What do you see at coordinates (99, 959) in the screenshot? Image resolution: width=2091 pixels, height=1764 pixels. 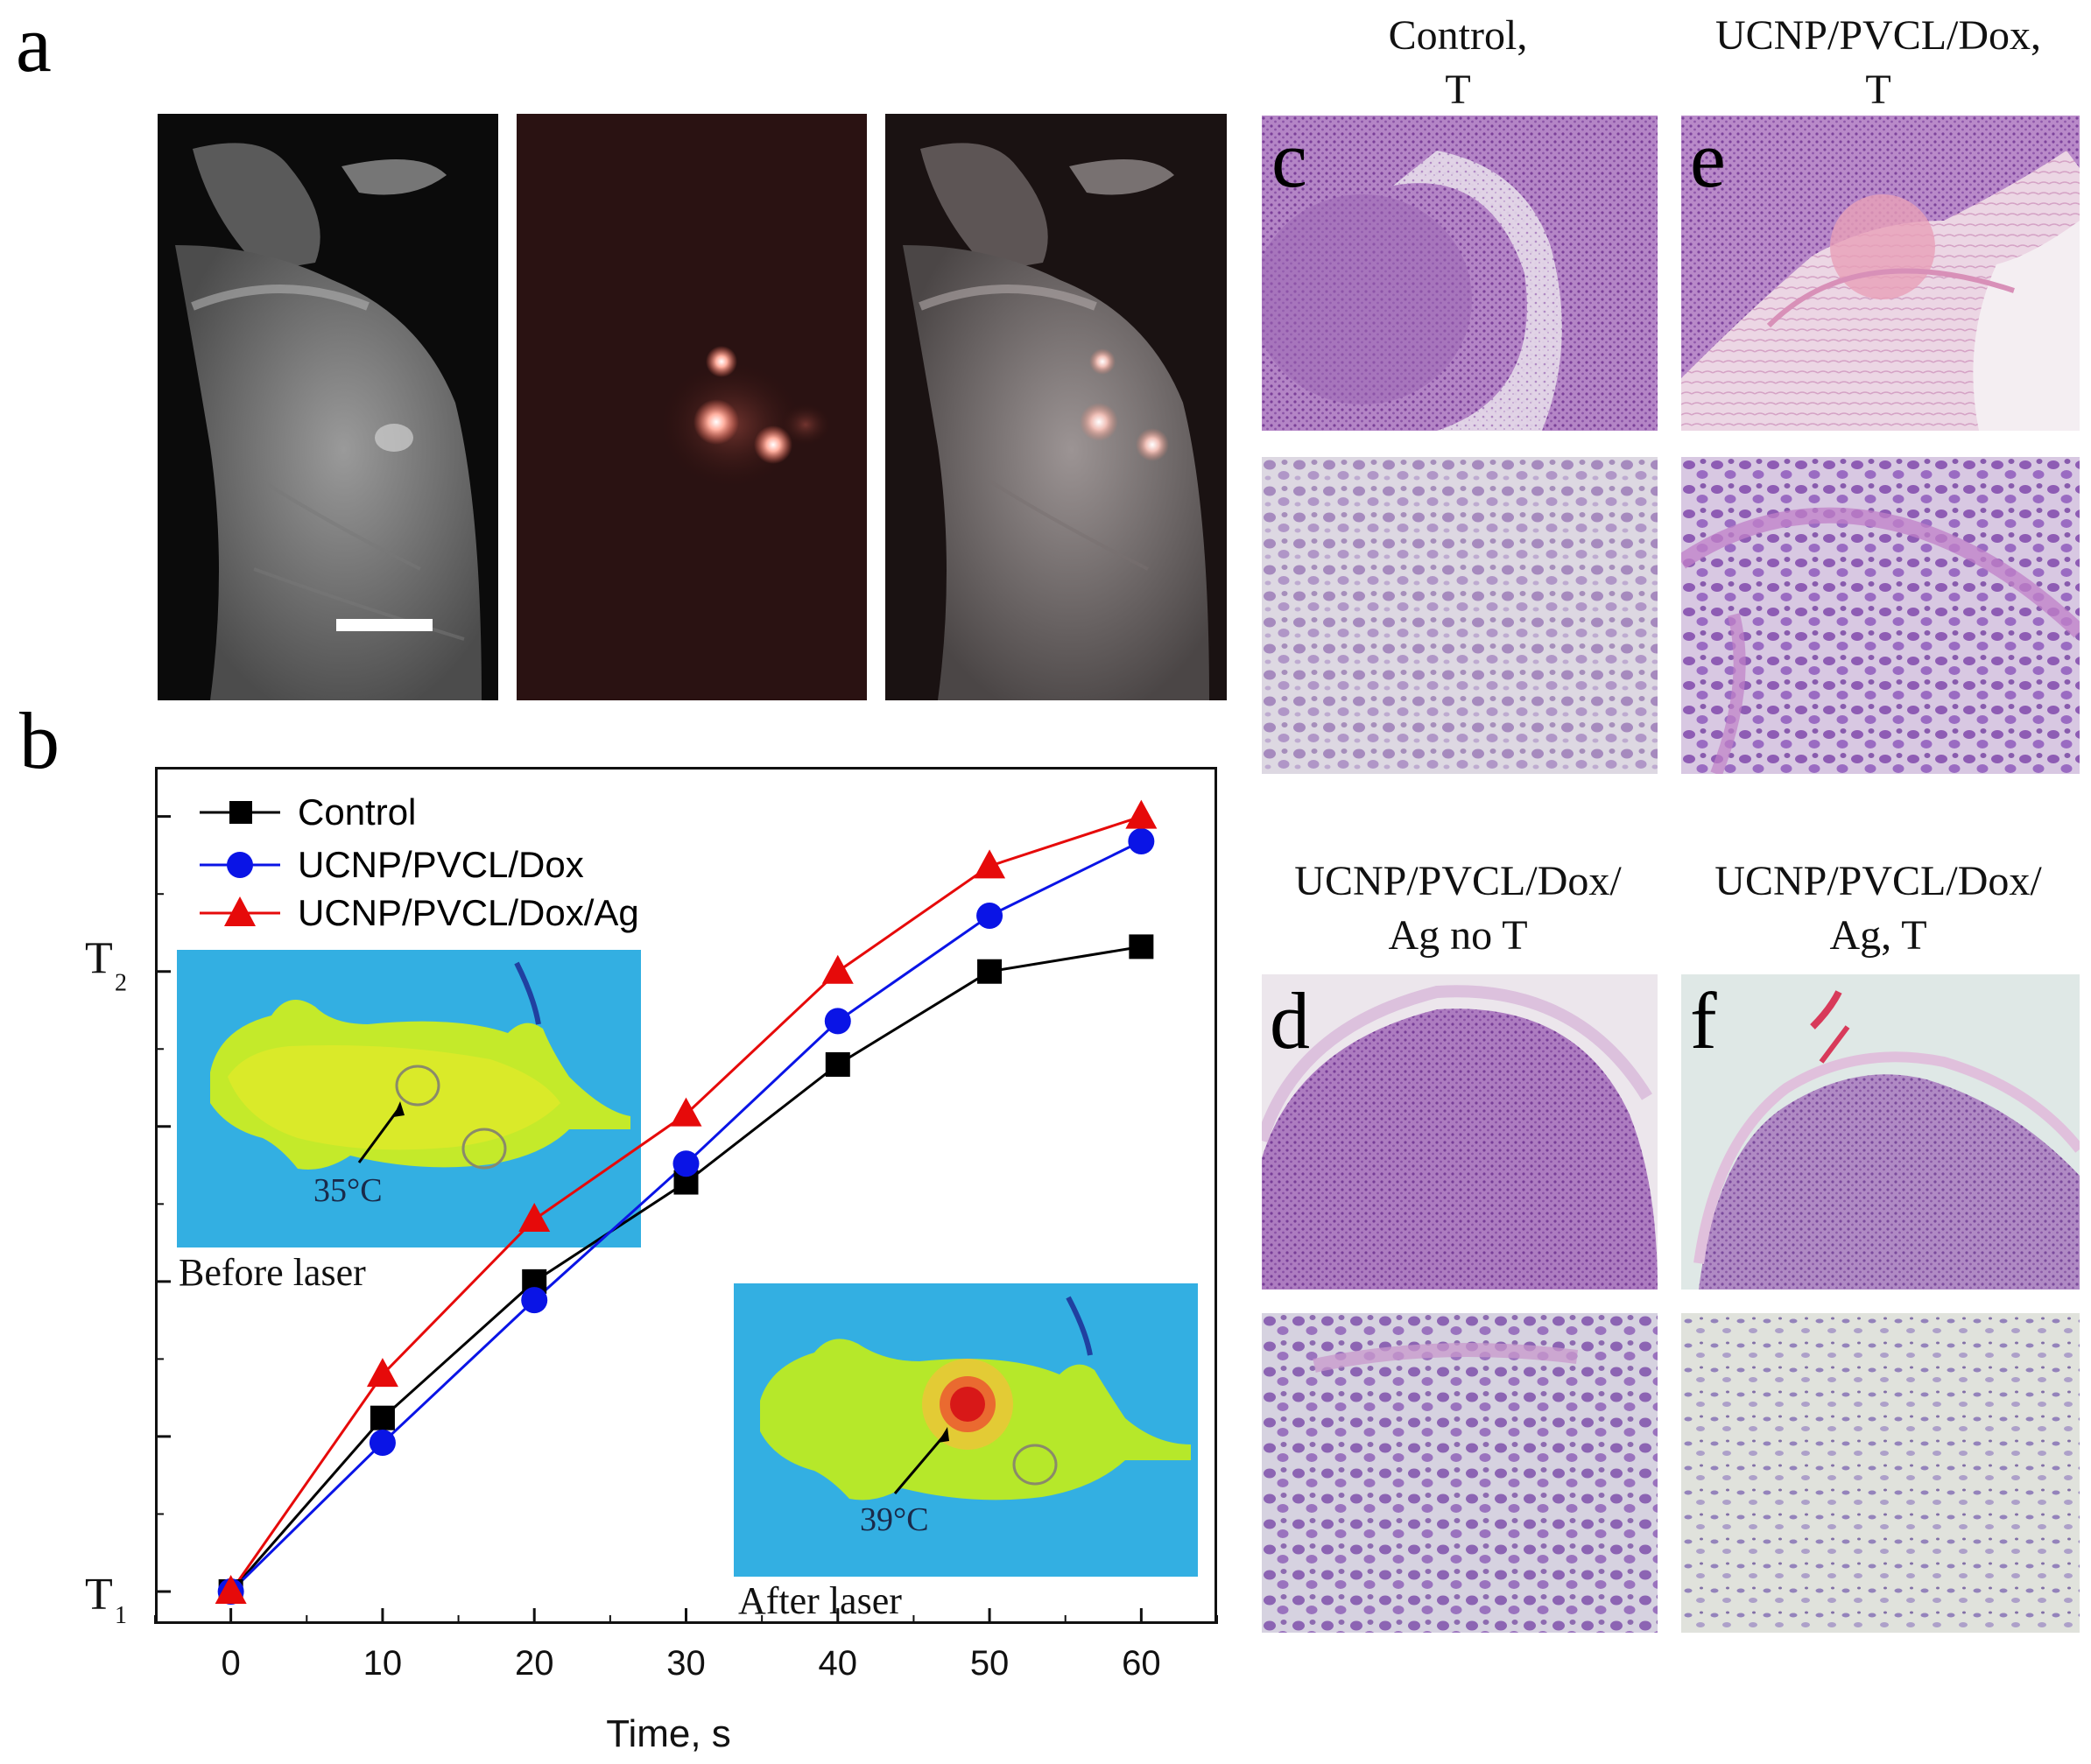 I see `y-tick-label-t2: T` at bounding box center [99, 959].